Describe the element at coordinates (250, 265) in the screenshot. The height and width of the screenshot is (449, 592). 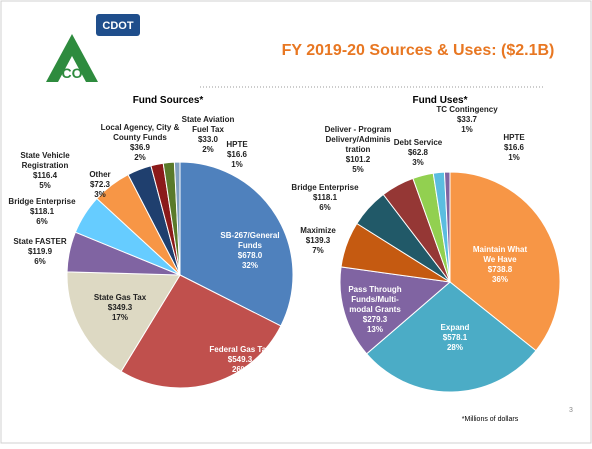
I see `slice-percent-label: 32%` at that location.